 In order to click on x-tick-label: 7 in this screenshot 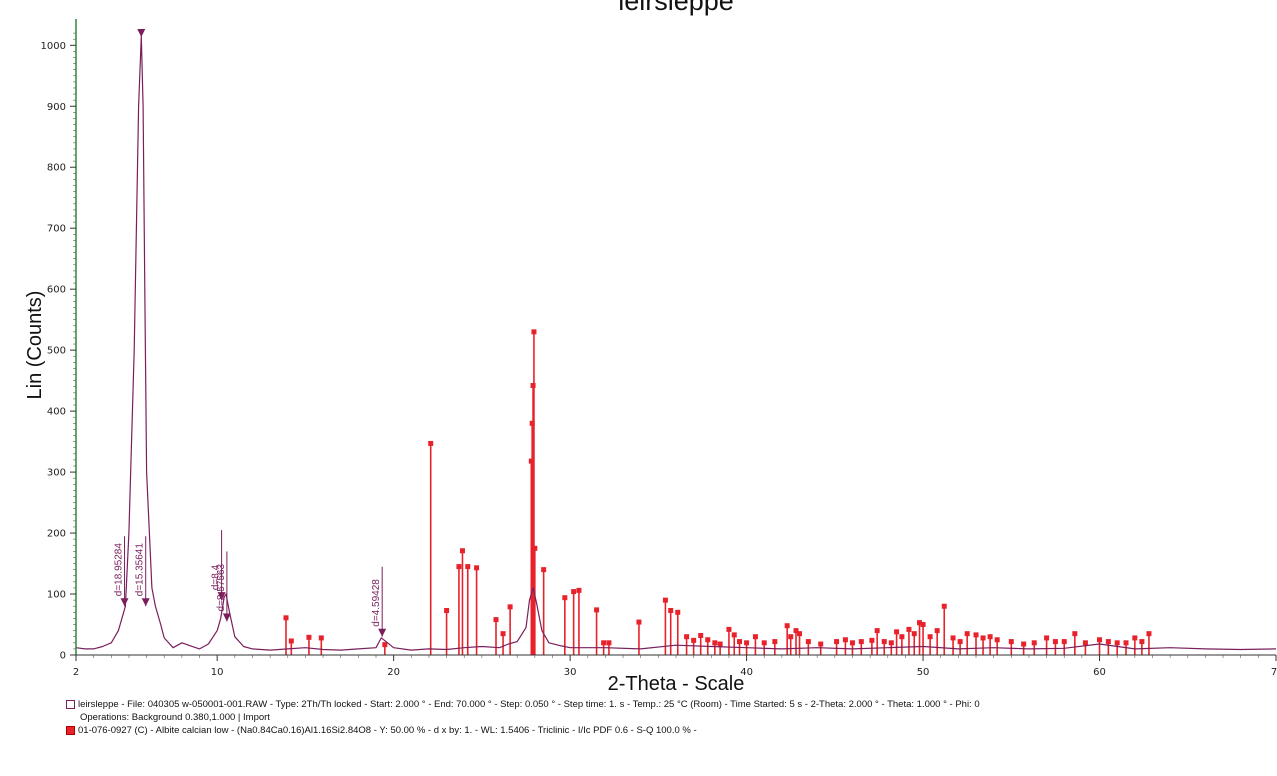, I will do `click(1274, 672)`.